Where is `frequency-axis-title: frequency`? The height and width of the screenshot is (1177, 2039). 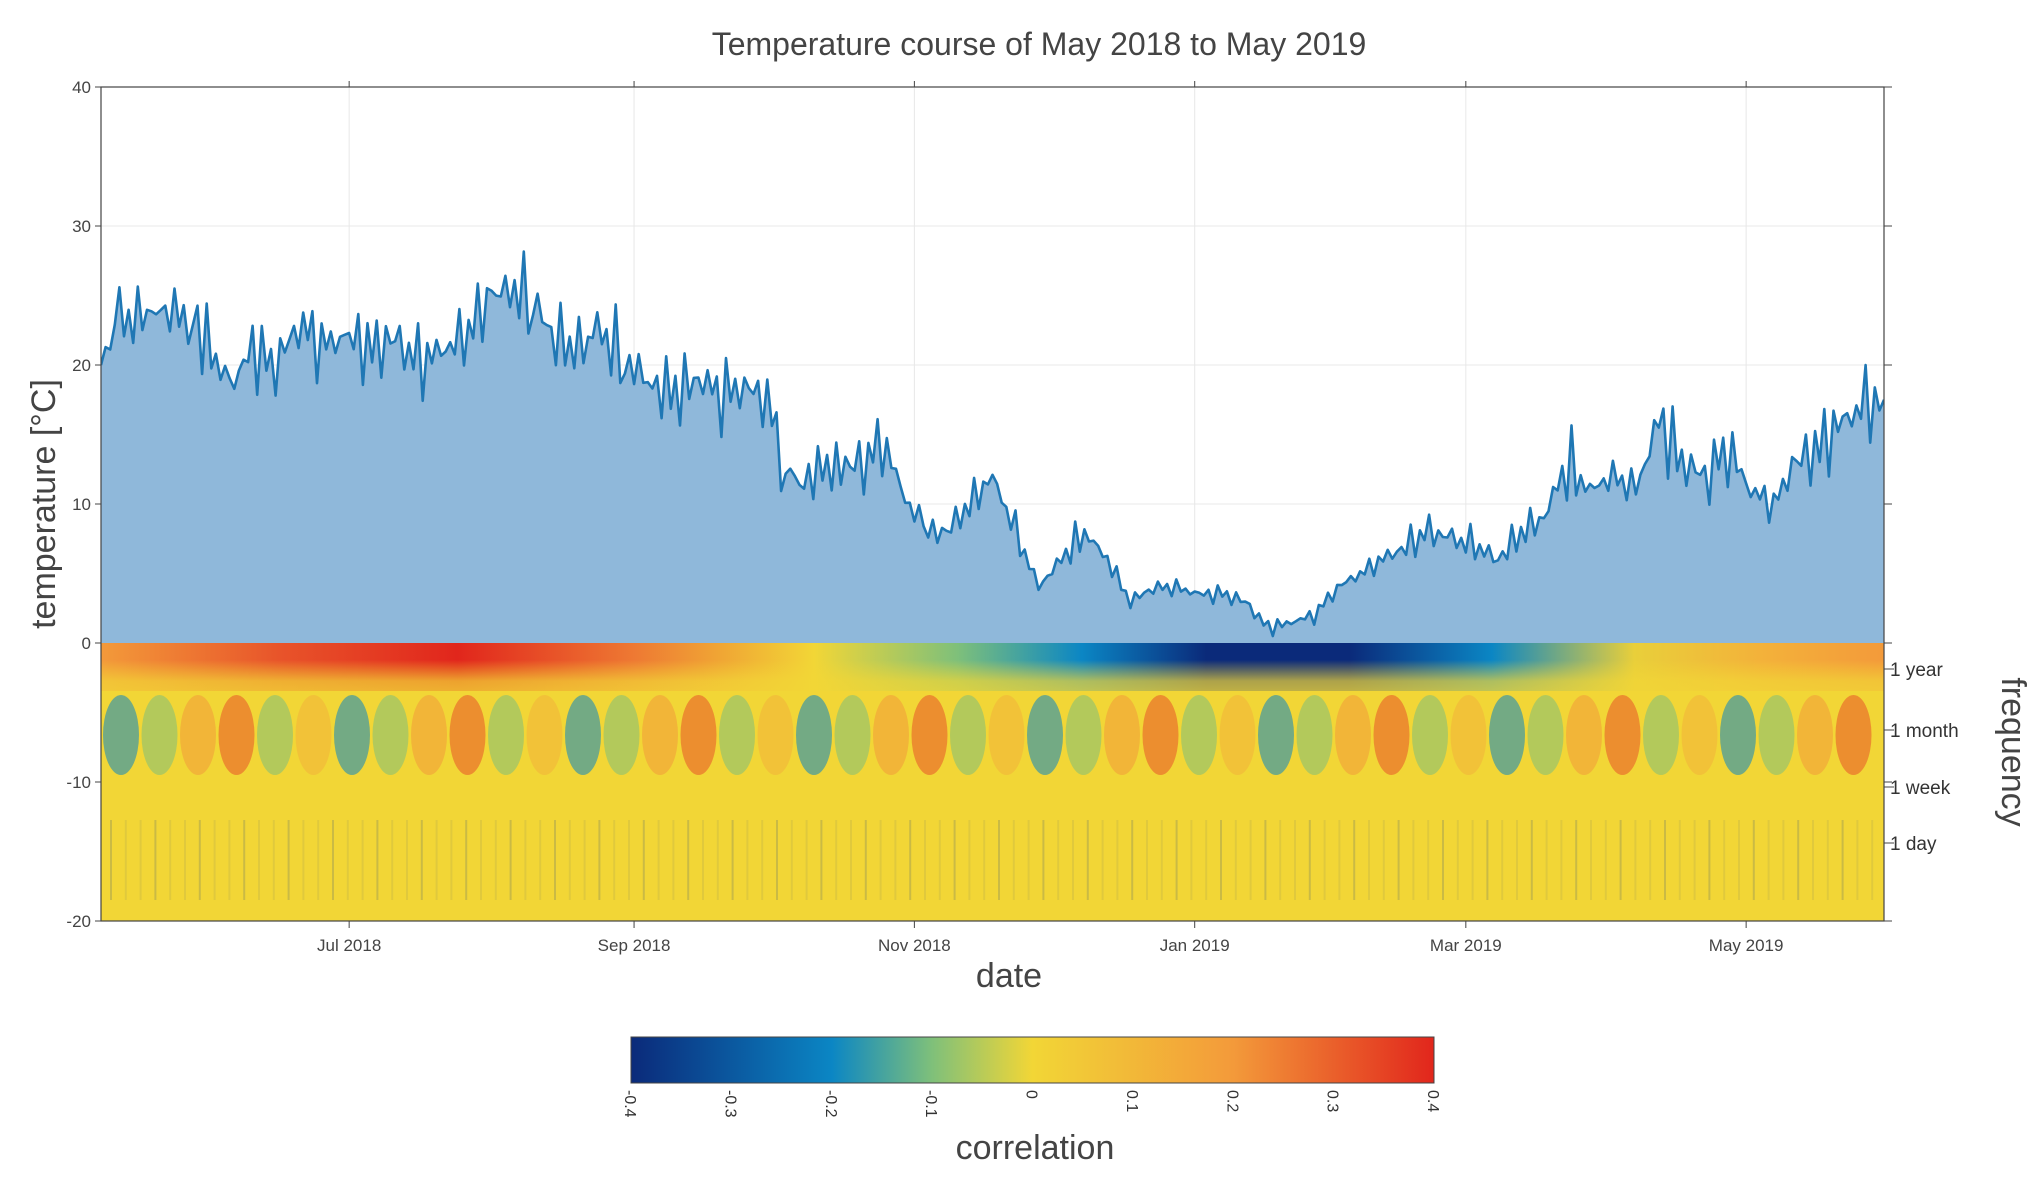 frequency-axis-title: frequency is located at coordinates (2013, 751).